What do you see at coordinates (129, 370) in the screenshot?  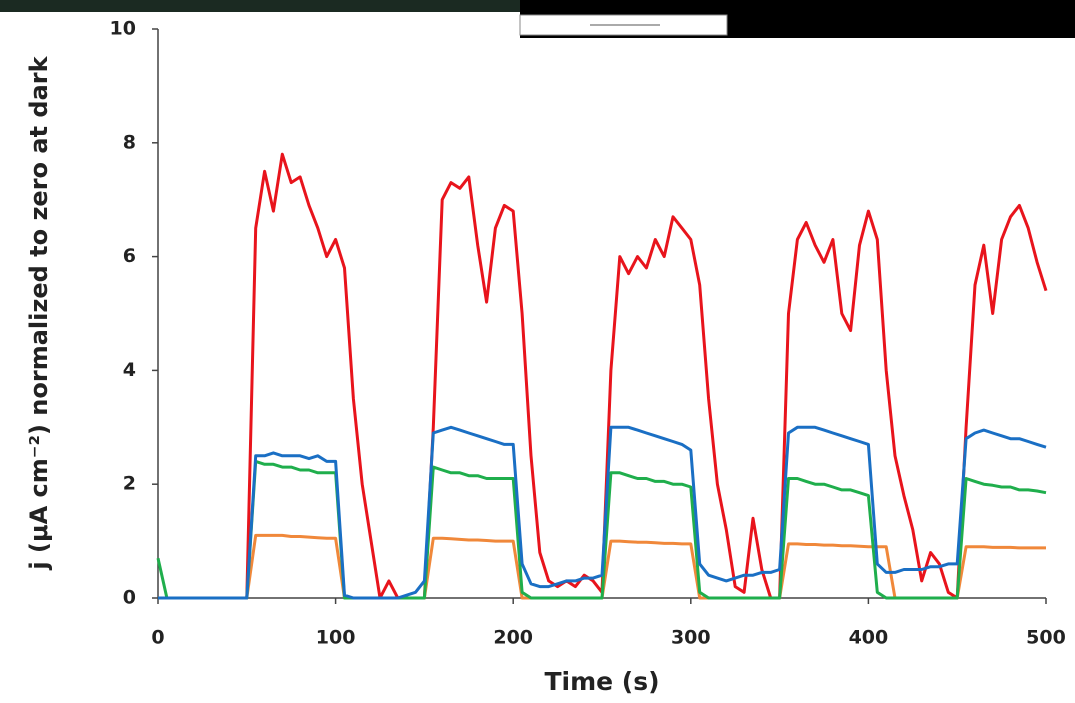 I see `y-tick-label: 4` at bounding box center [129, 370].